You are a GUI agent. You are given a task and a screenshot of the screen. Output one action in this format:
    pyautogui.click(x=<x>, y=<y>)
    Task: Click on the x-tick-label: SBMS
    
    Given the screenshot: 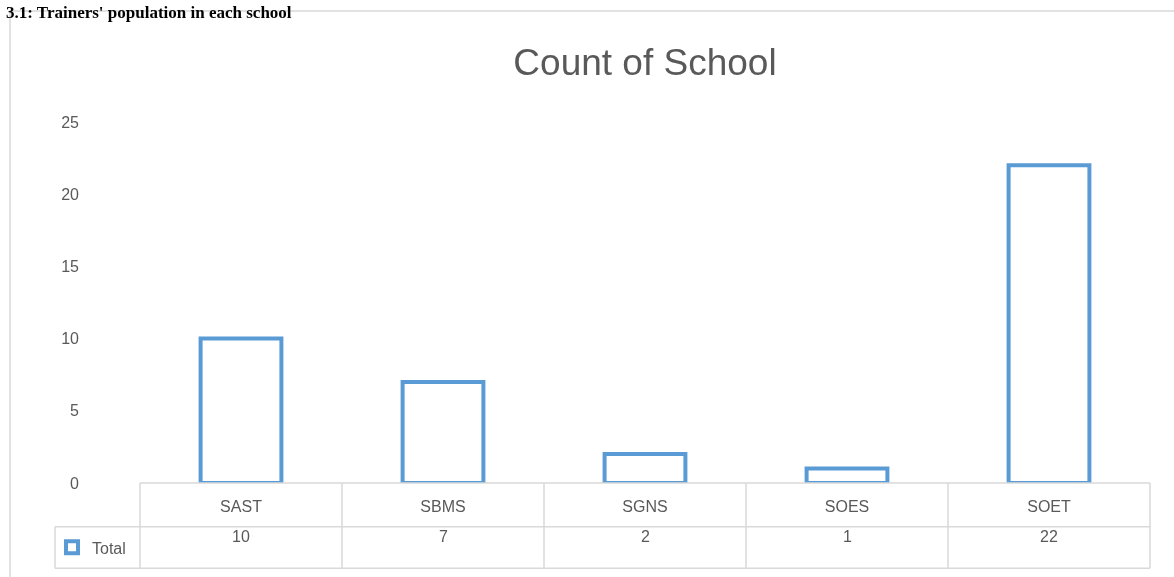 What is the action you would take?
    pyautogui.click(x=443, y=506)
    